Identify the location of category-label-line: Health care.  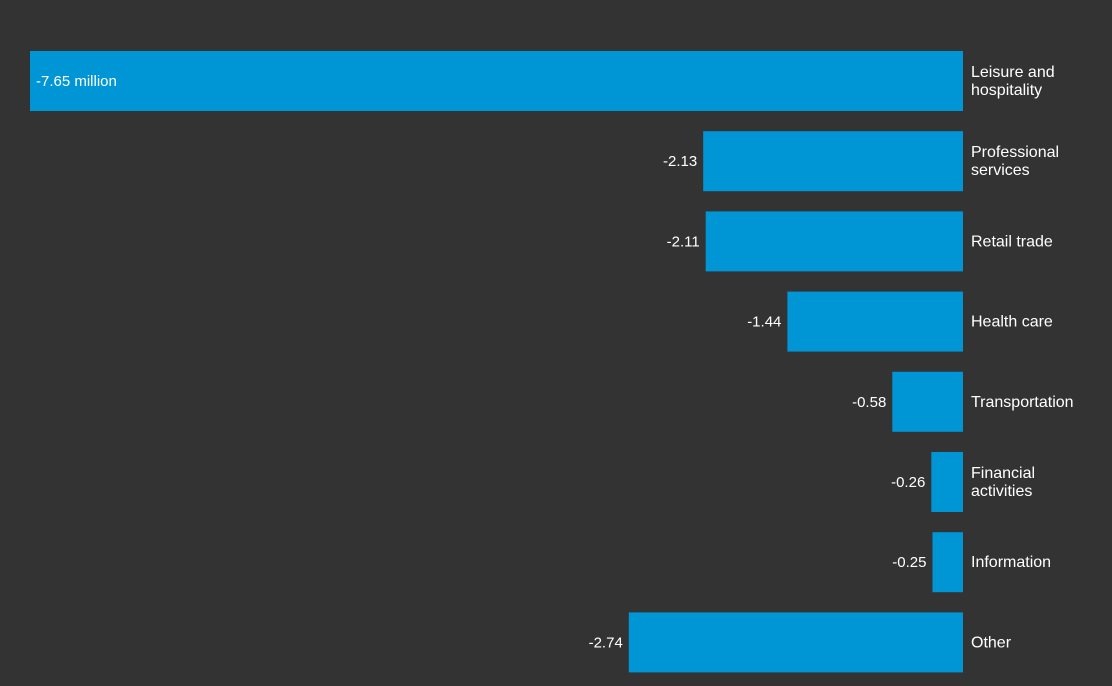
(1012, 322).